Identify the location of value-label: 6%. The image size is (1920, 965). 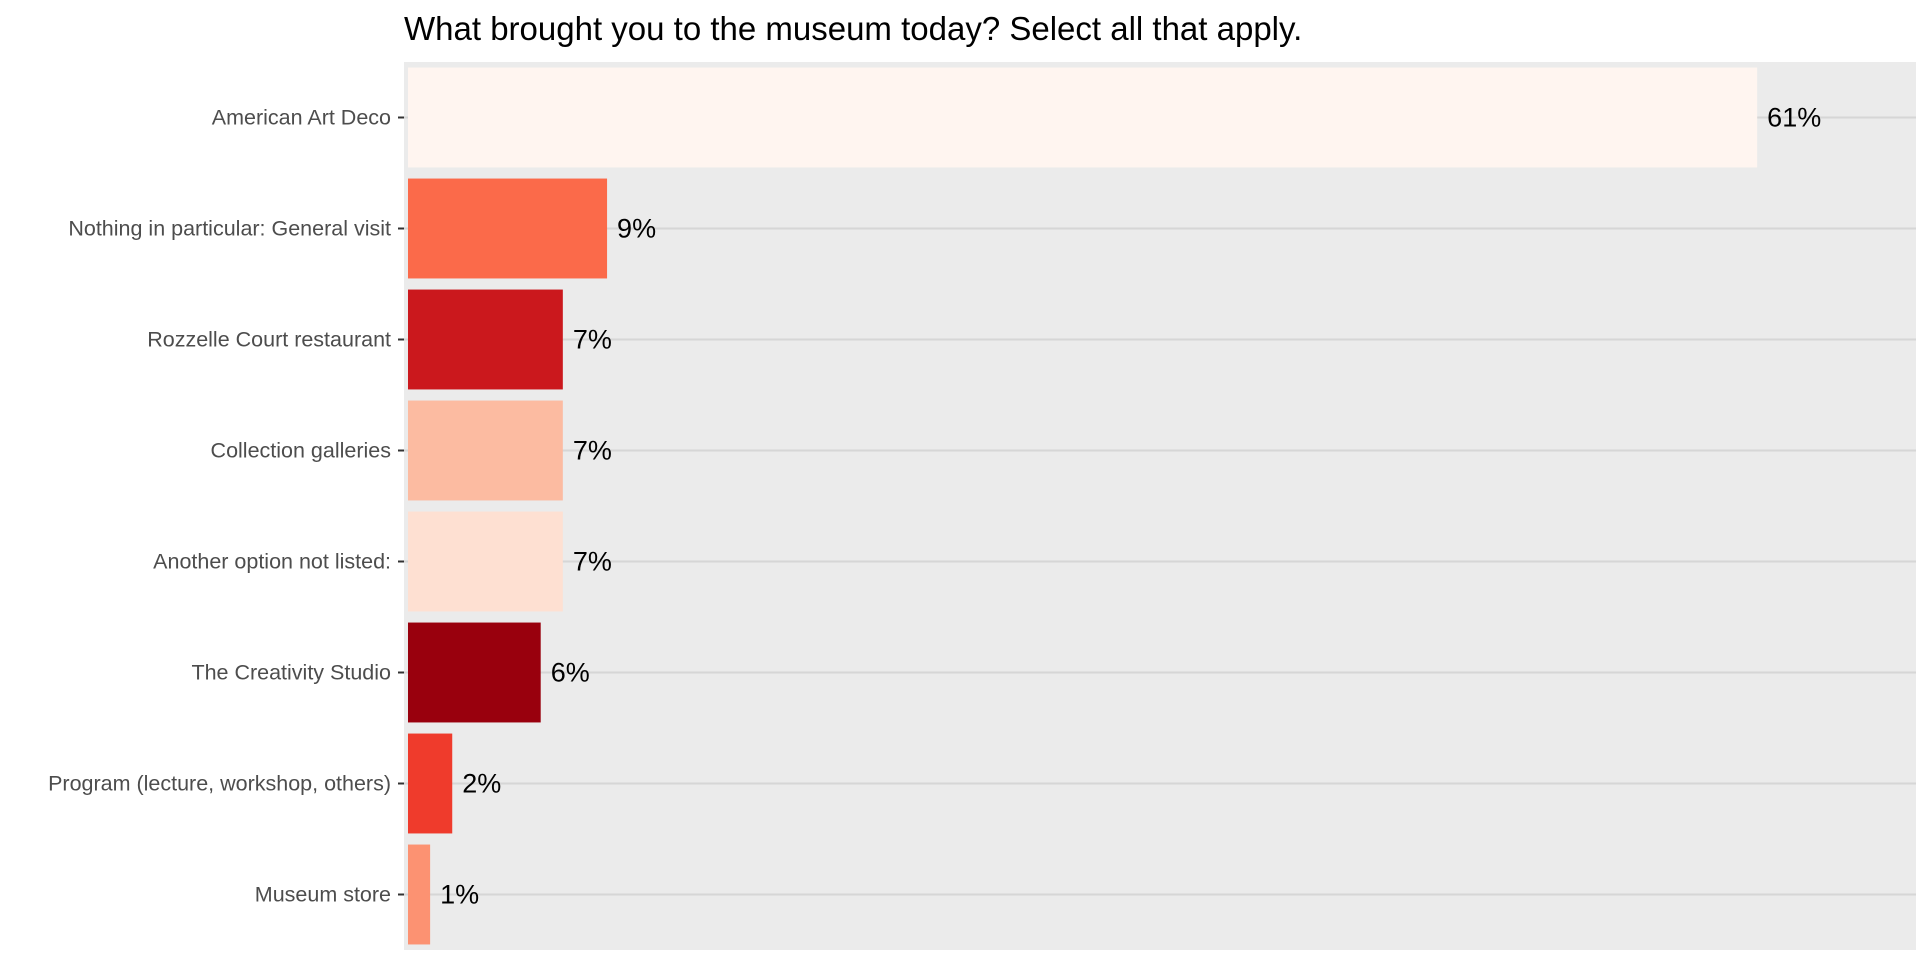
(570, 673).